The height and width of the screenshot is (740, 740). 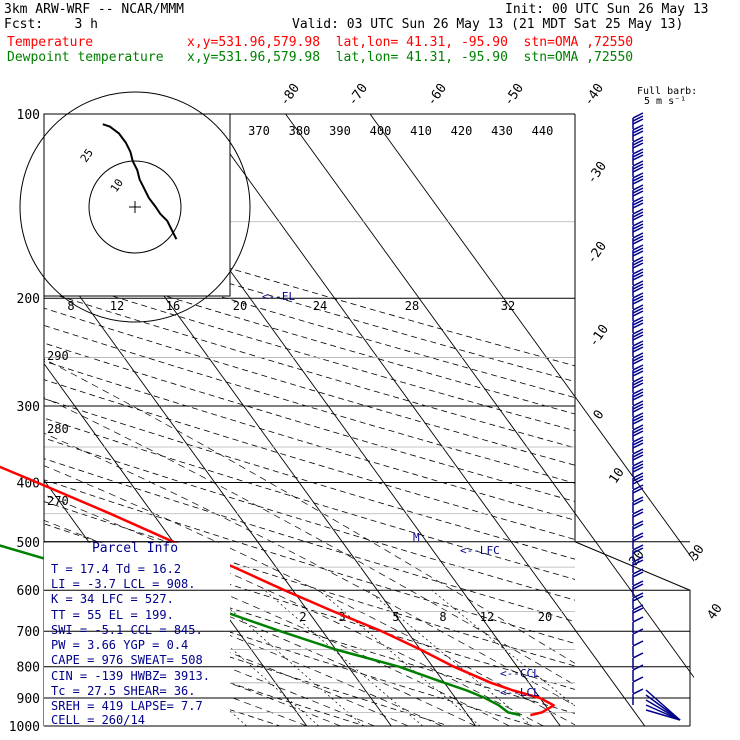 I want to click on hodograph-trace, so click(x=140, y=181).